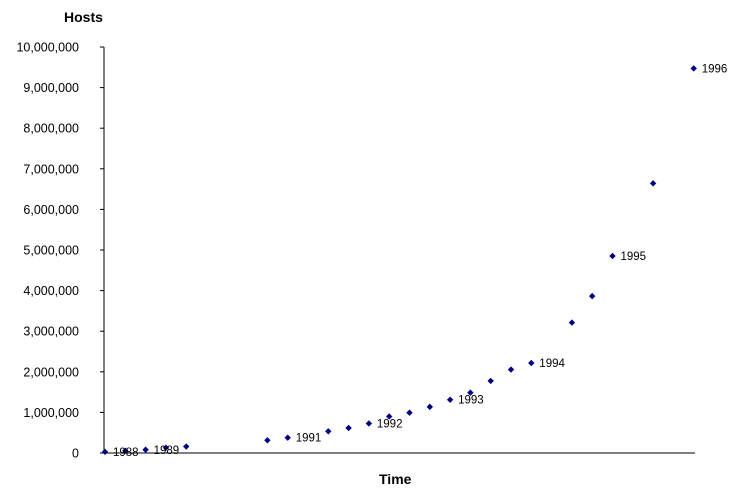 This screenshot has width=750, height=495. Describe the element at coordinates (83, 17) in the screenshot. I see `y-axis-title: Hosts` at that location.